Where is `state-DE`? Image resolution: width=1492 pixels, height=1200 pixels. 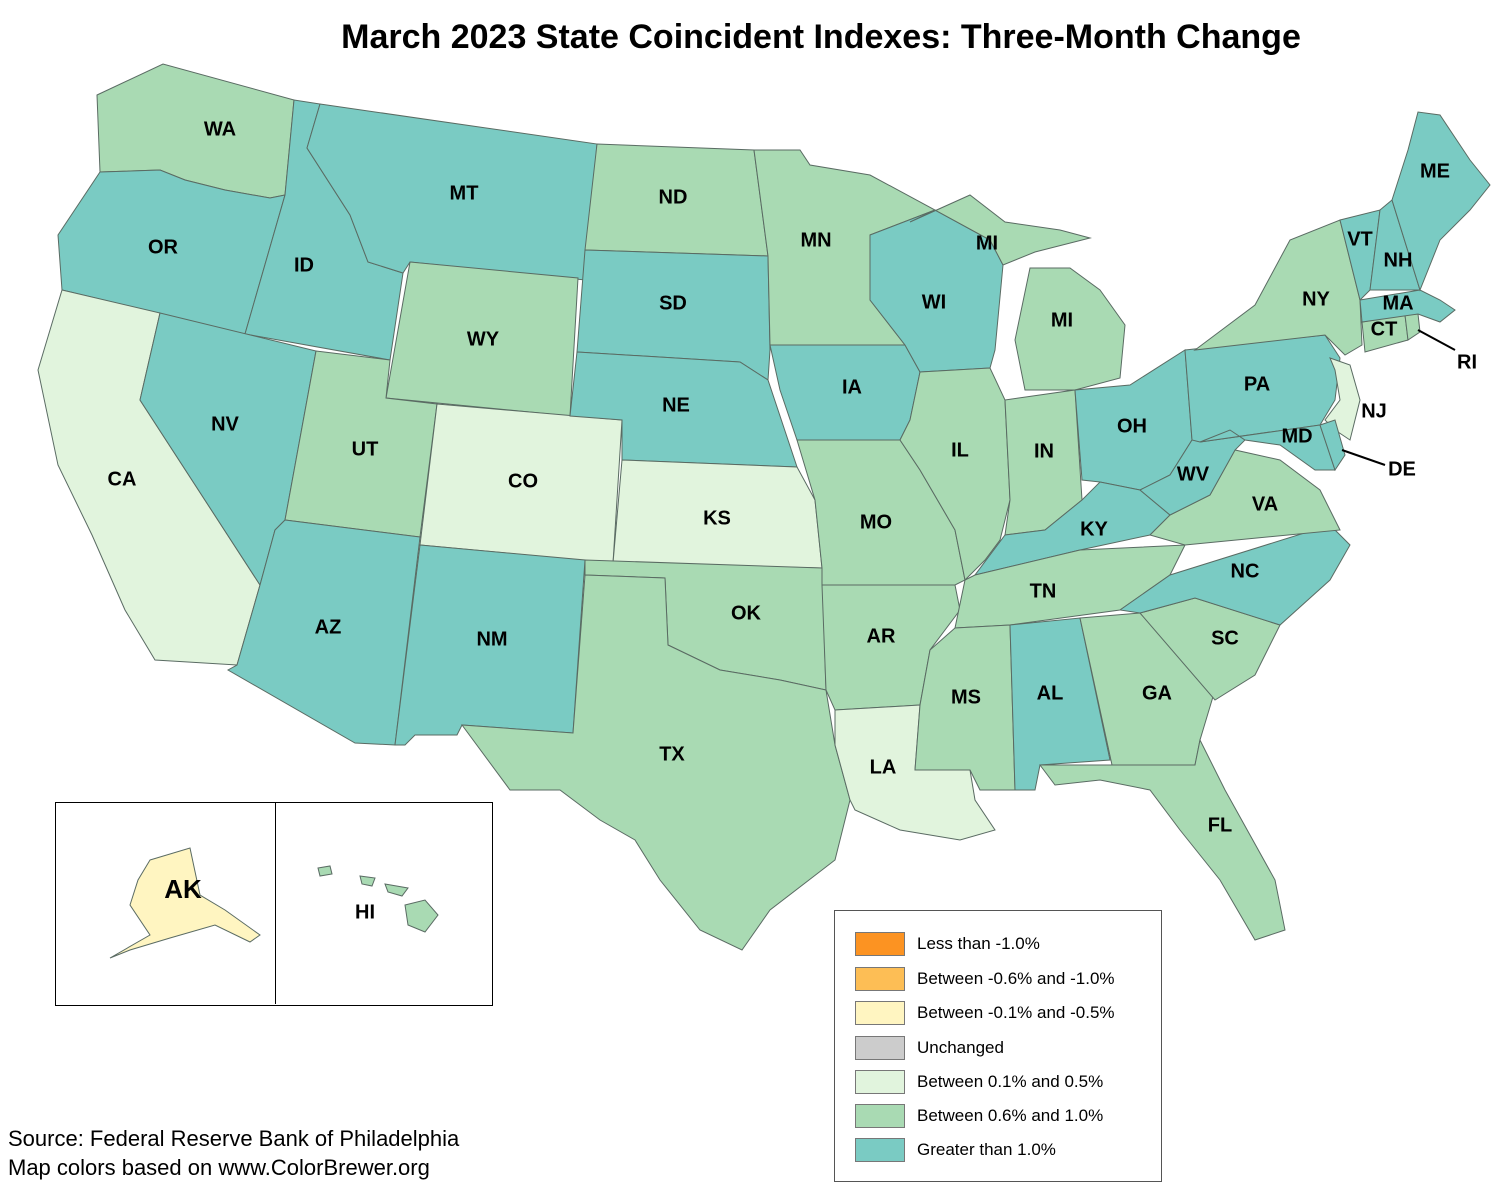
state-DE is located at coordinates (1332, 445).